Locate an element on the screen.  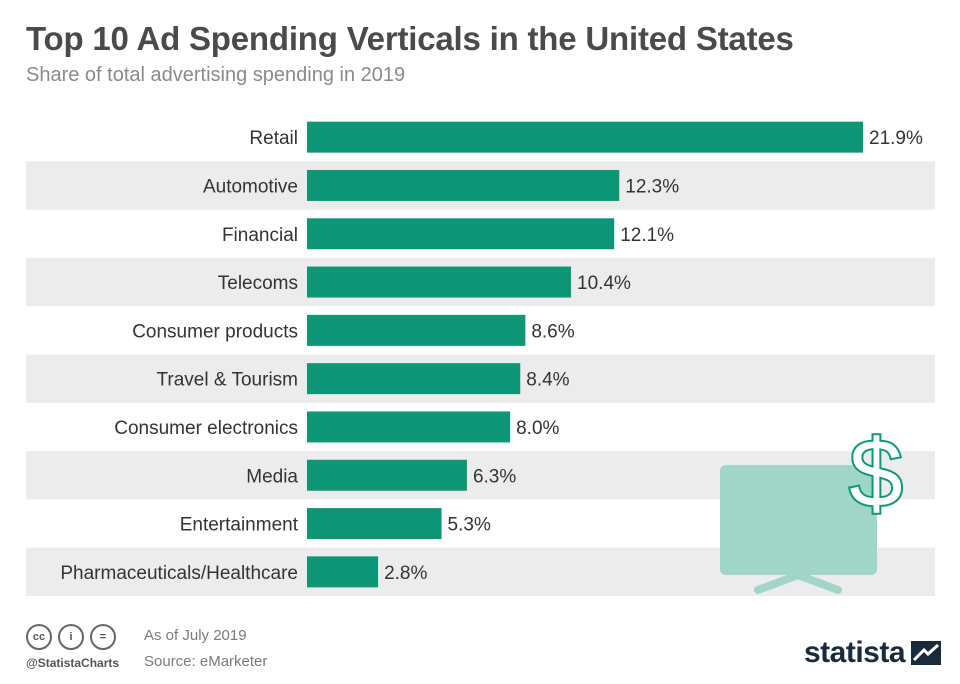
category-label: Pharmaceuticals/Healthcare is located at coordinates (179, 573).